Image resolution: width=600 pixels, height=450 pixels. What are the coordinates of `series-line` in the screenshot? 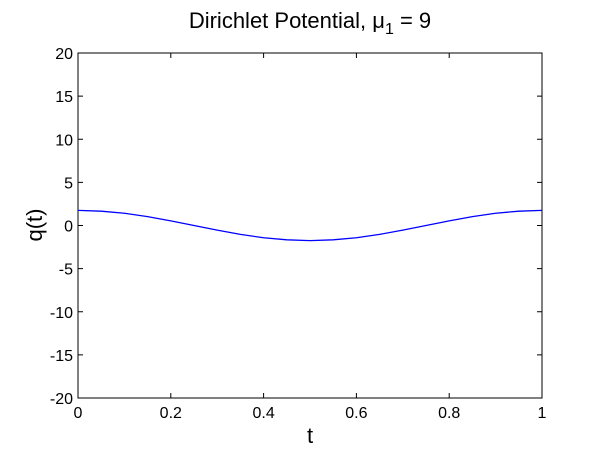 It's located at (310, 225).